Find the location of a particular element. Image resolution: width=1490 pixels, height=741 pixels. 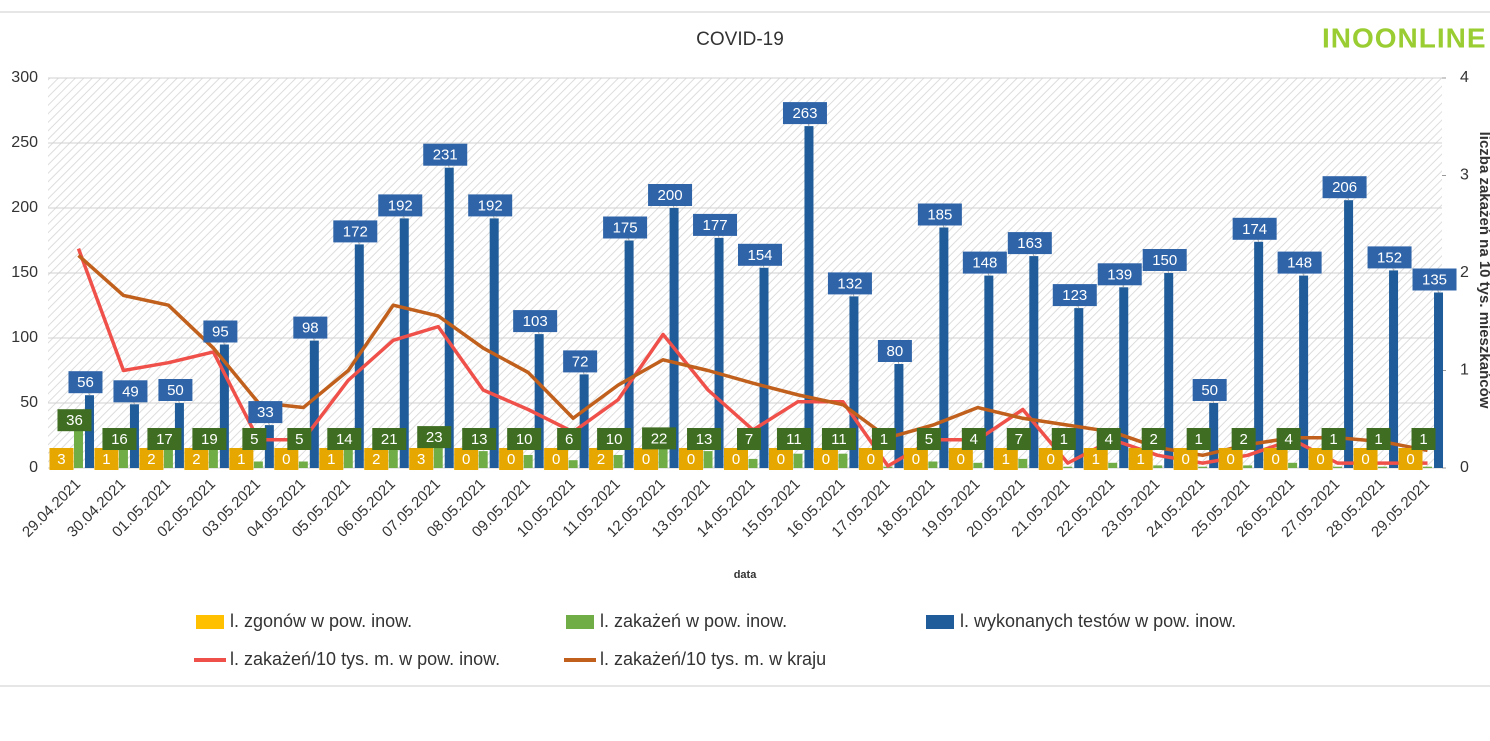

data-label: 17 is located at coordinates (164, 439).